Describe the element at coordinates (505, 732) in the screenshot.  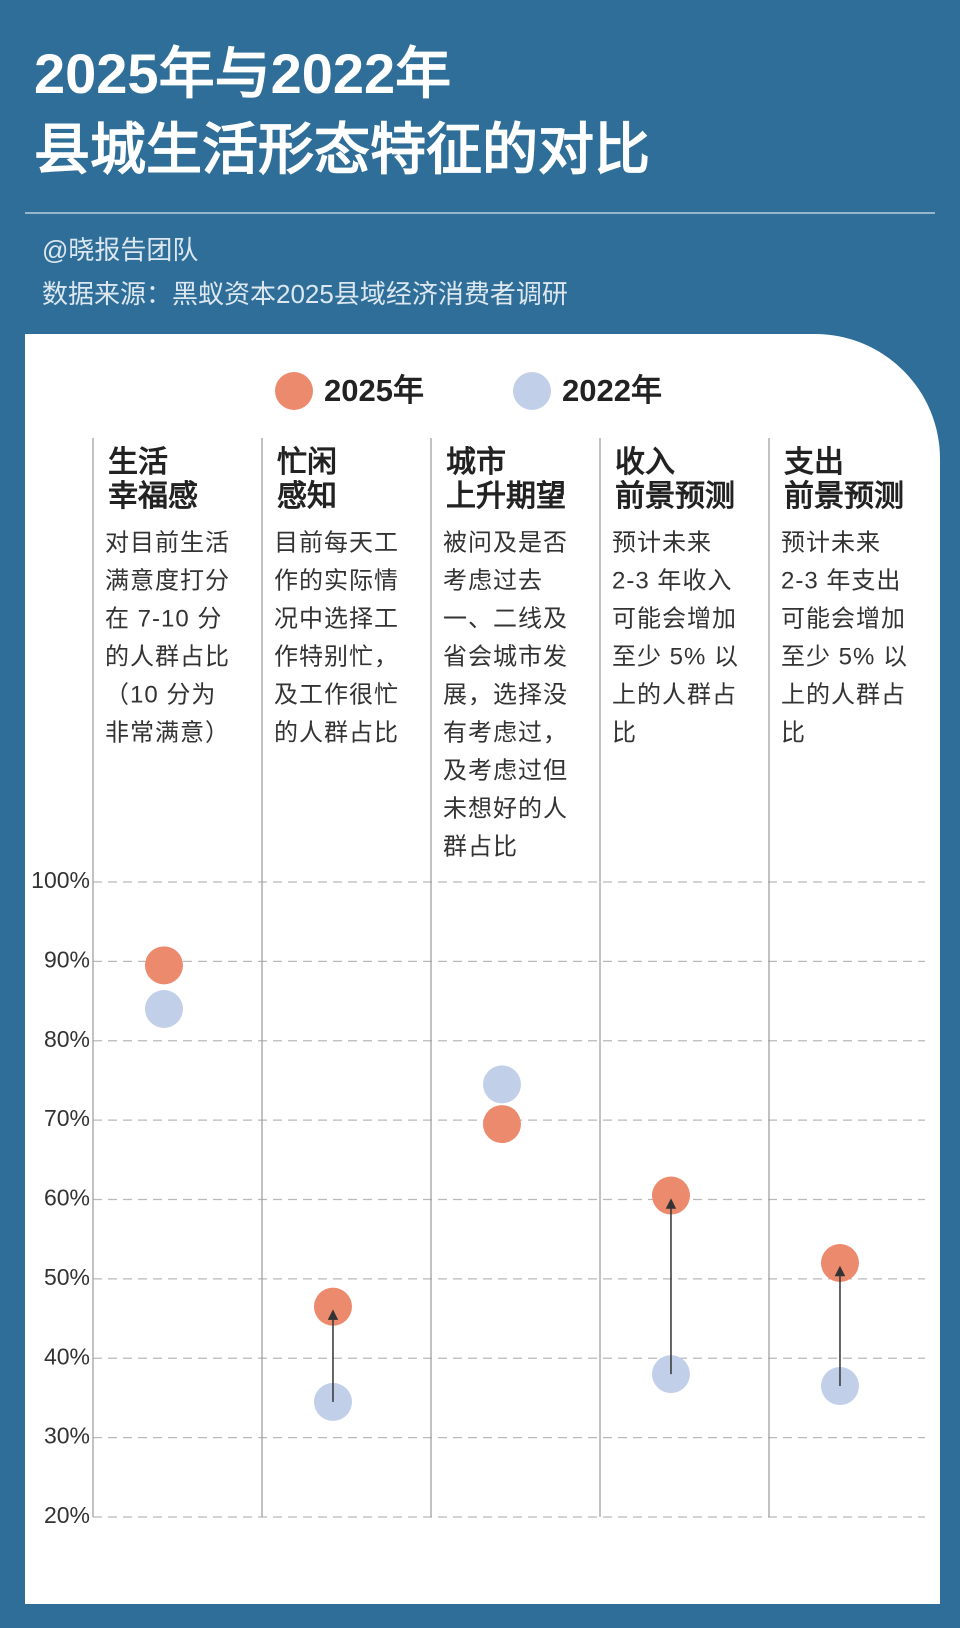
I see `category-description: 有考虑过，` at that location.